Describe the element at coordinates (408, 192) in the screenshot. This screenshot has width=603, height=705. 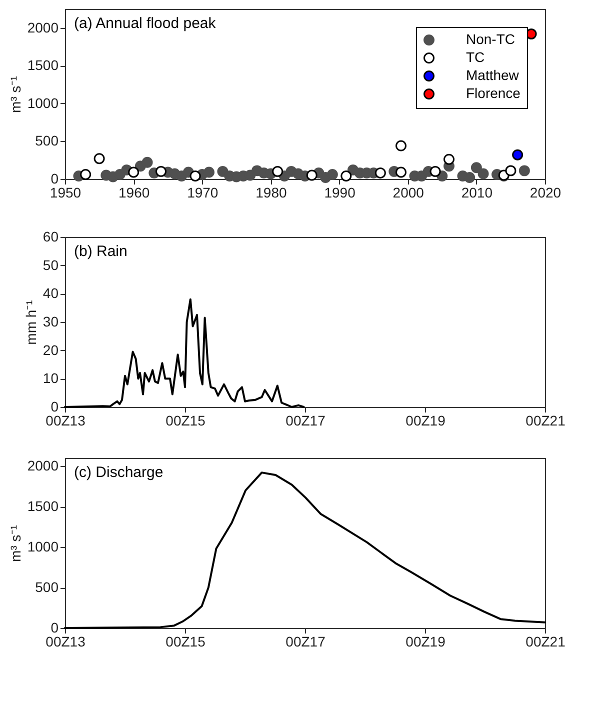
I see `x-tick-label: 2000` at that location.